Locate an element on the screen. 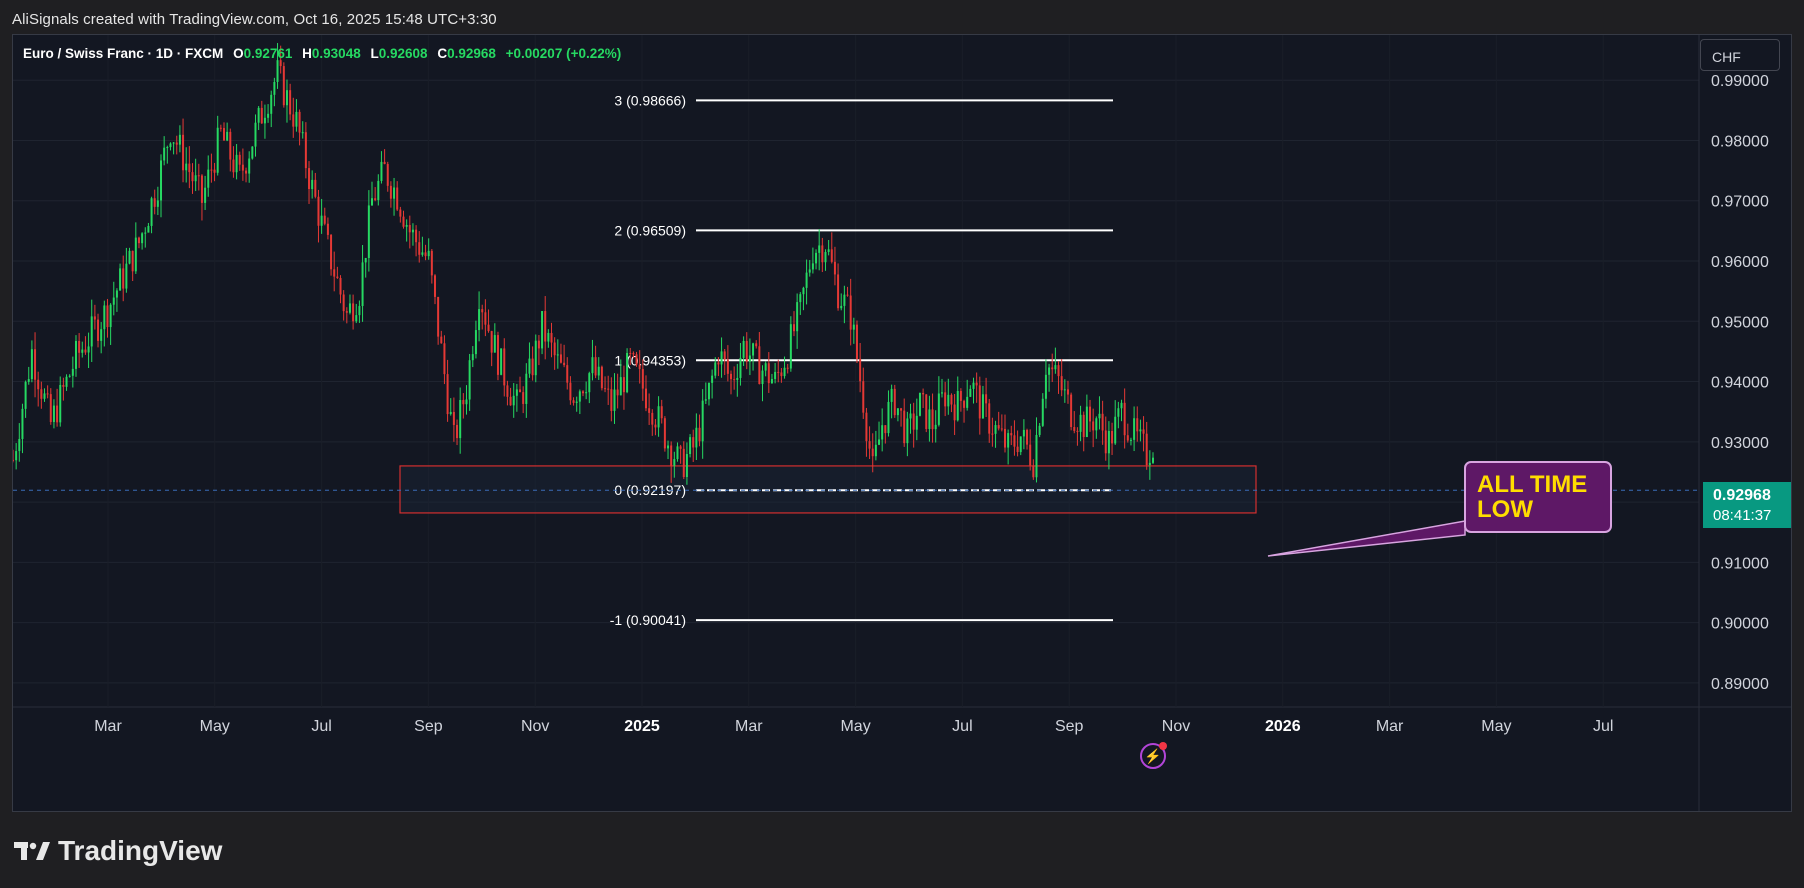 This screenshot has width=1804, height=888. fib-level-label: 1 (0.94353) is located at coordinates (650, 360).